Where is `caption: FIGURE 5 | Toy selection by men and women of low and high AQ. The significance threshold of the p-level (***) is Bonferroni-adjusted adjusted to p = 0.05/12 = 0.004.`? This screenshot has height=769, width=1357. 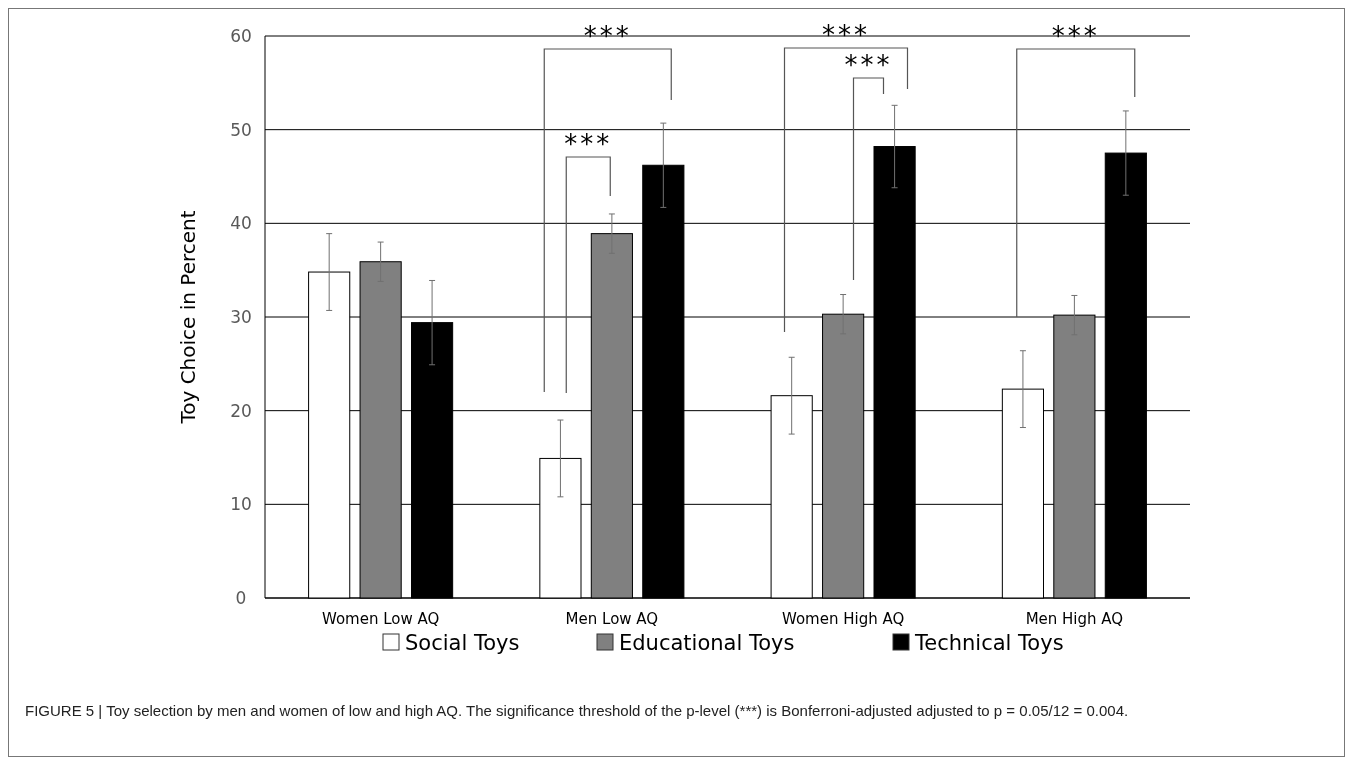 caption: FIGURE 5 | Toy selection by men and women of low and high AQ. The significance threshold of the p-level (***) is Bonferroni-adjusted adjusted to p = 0.05/12 = 0.004. is located at coordinates (577, 711).